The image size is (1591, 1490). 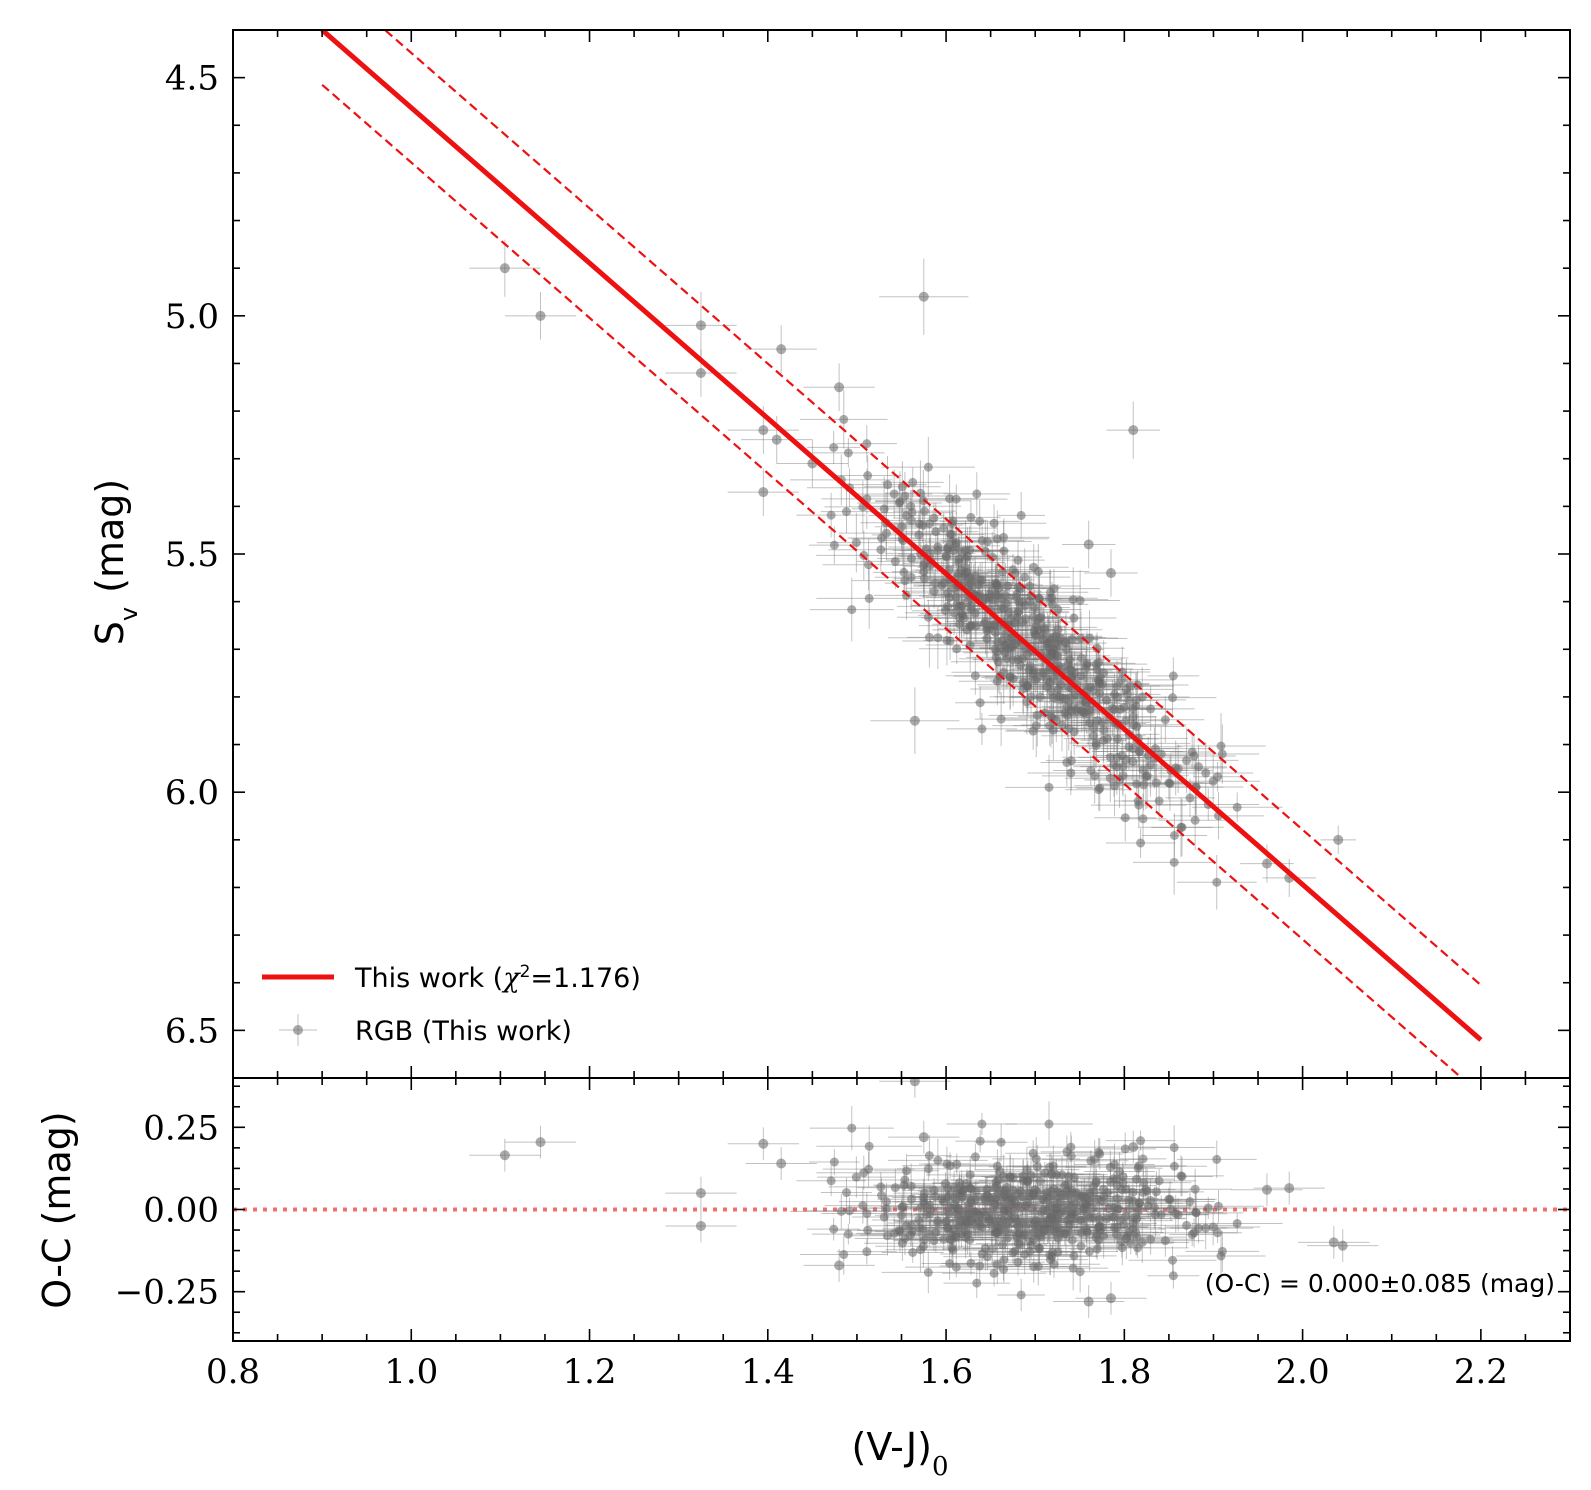 I want to click on x-tick-label: 1.6, so click(x=946, y=1372).